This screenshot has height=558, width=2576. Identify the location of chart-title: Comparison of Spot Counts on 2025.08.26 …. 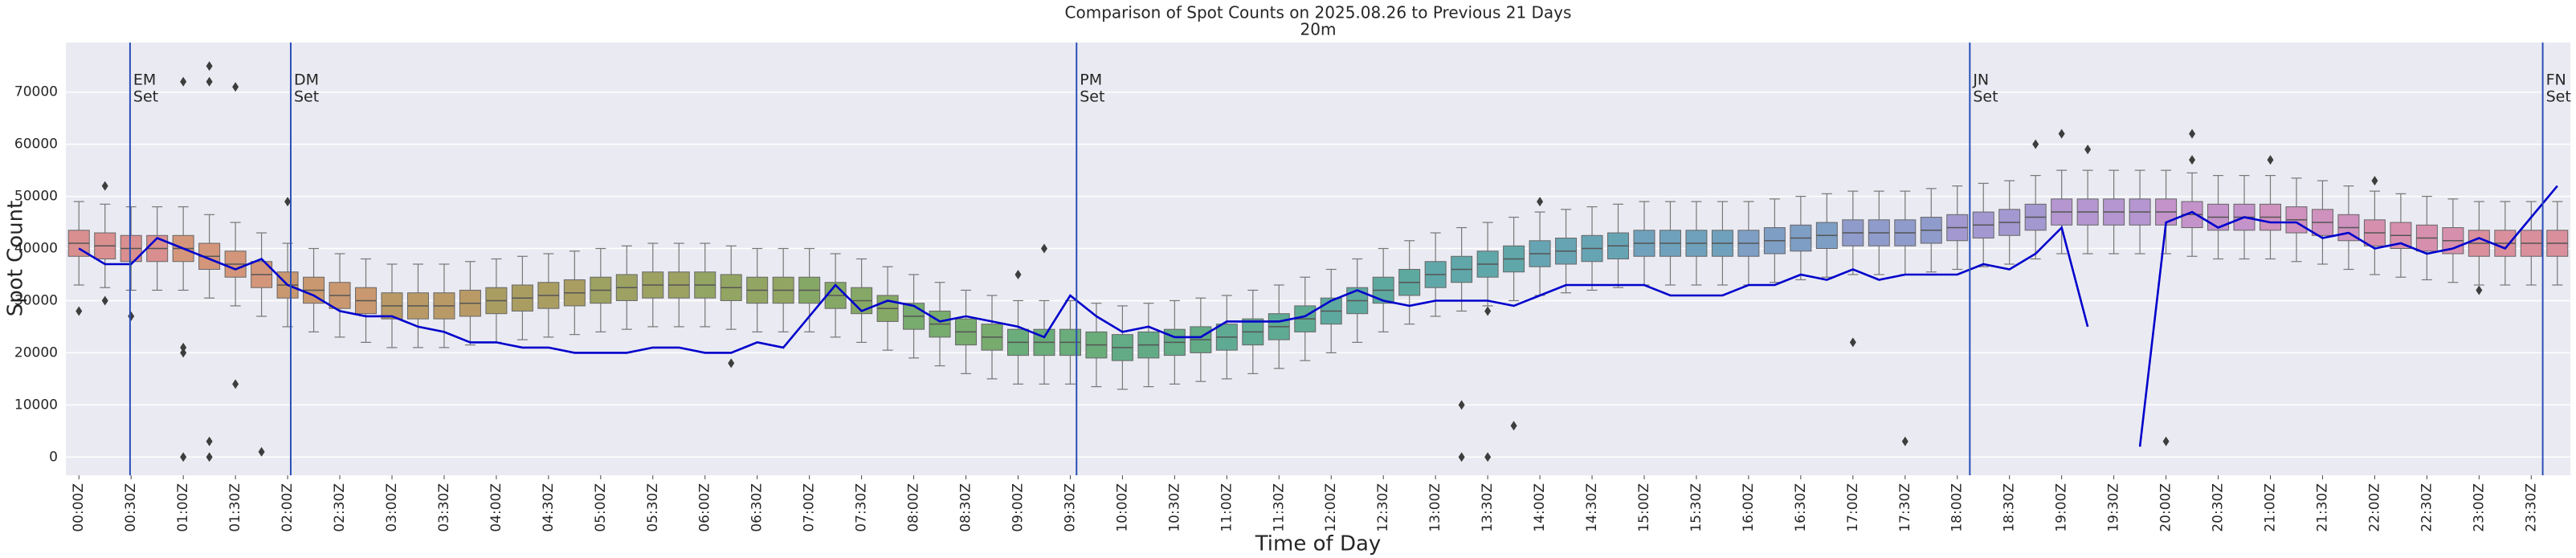
(1318, 12).